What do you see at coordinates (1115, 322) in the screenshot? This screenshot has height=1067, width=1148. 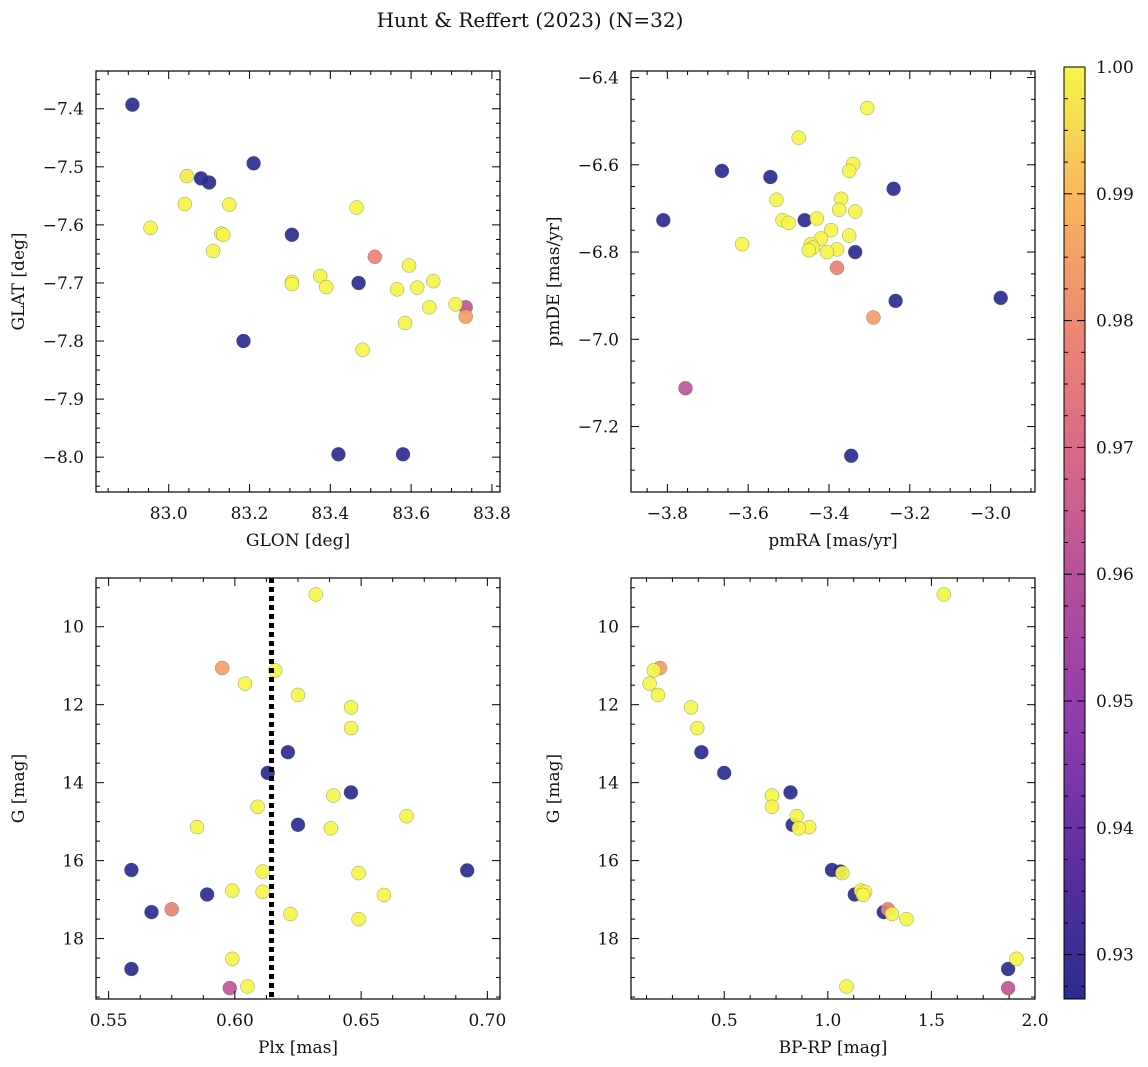 I see `colorbar-tick-label: 0.98` at bounding box center [1115, 322].